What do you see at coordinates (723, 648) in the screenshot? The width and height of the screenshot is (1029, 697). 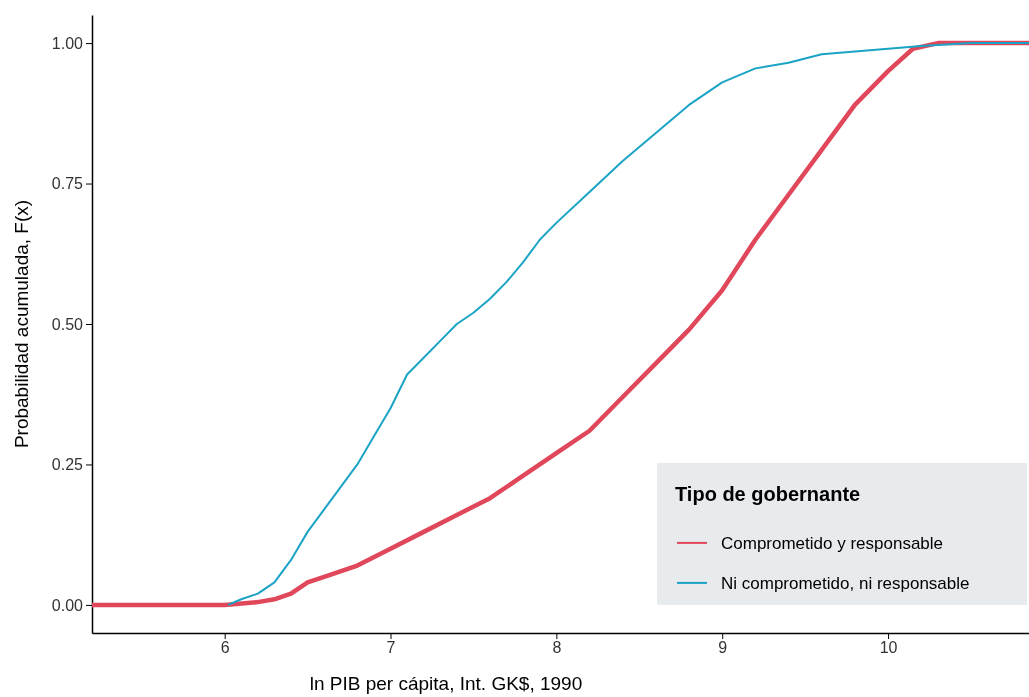 I see `x-tick-label: 9` at bounding box center [723, 648].